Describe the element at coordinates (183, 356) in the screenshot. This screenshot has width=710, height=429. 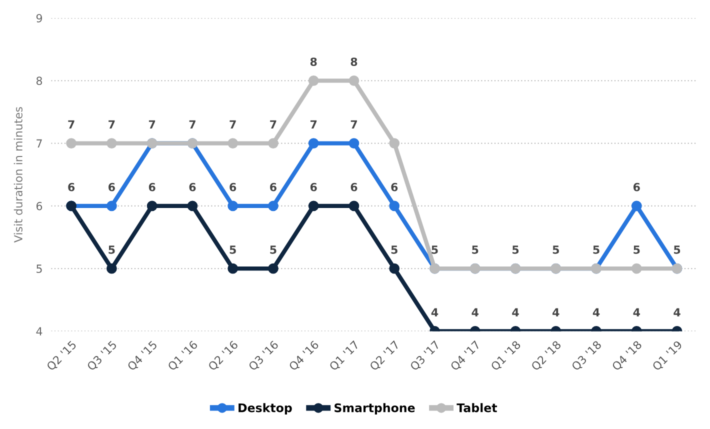
I see `x-tick-label: Q1 '16` at that location.